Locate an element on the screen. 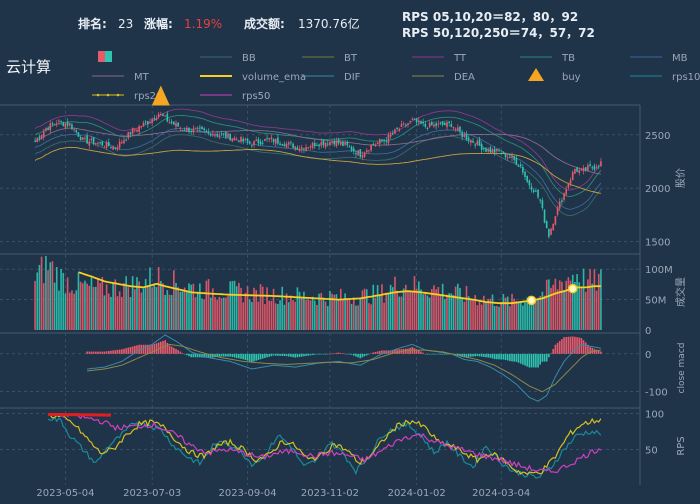 This screenshot has width=700, height=504. x-tick-label: 2024-03-04 is located at coordinates (501, 493).